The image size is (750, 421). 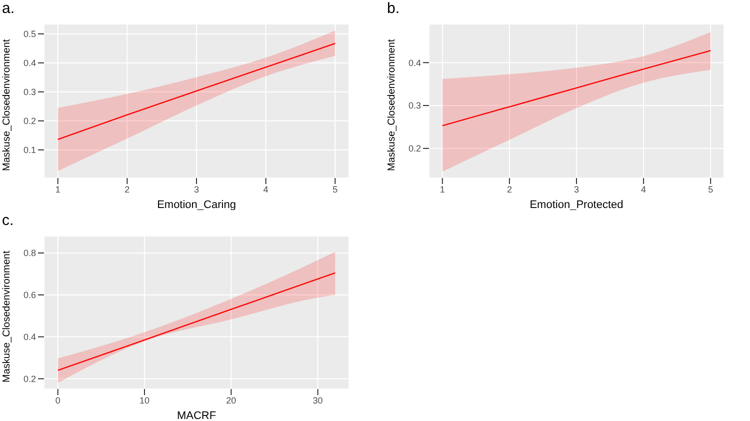 I want to click on x-tick-label: 20, so click(x=231, y=400).